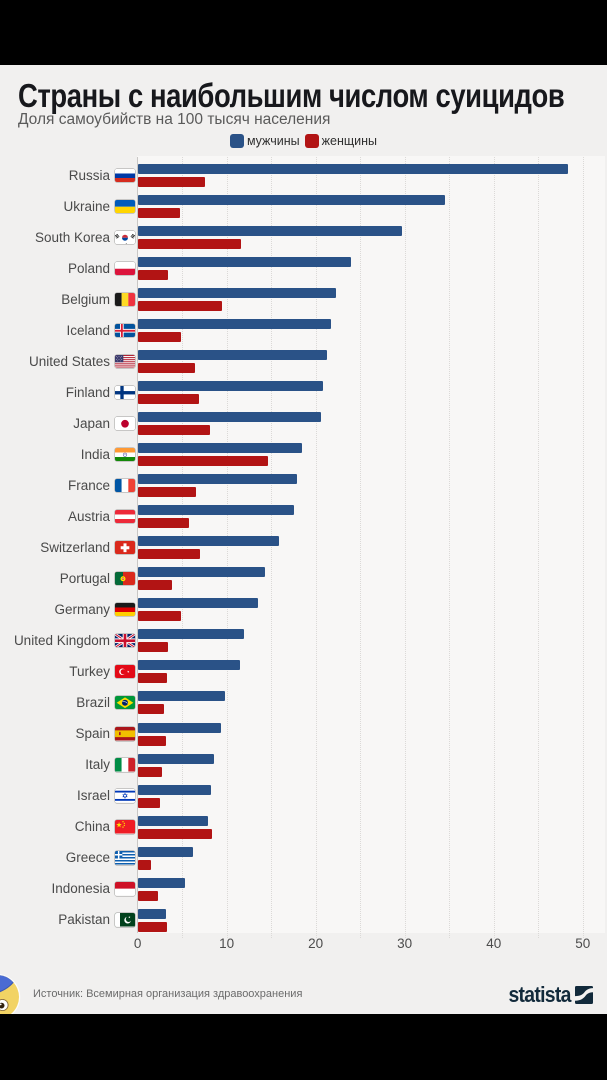  What do you see at coordinates (124, 330) in the screenshot?
I see `flag-iceland-icon` at bounding box center [124, 330].